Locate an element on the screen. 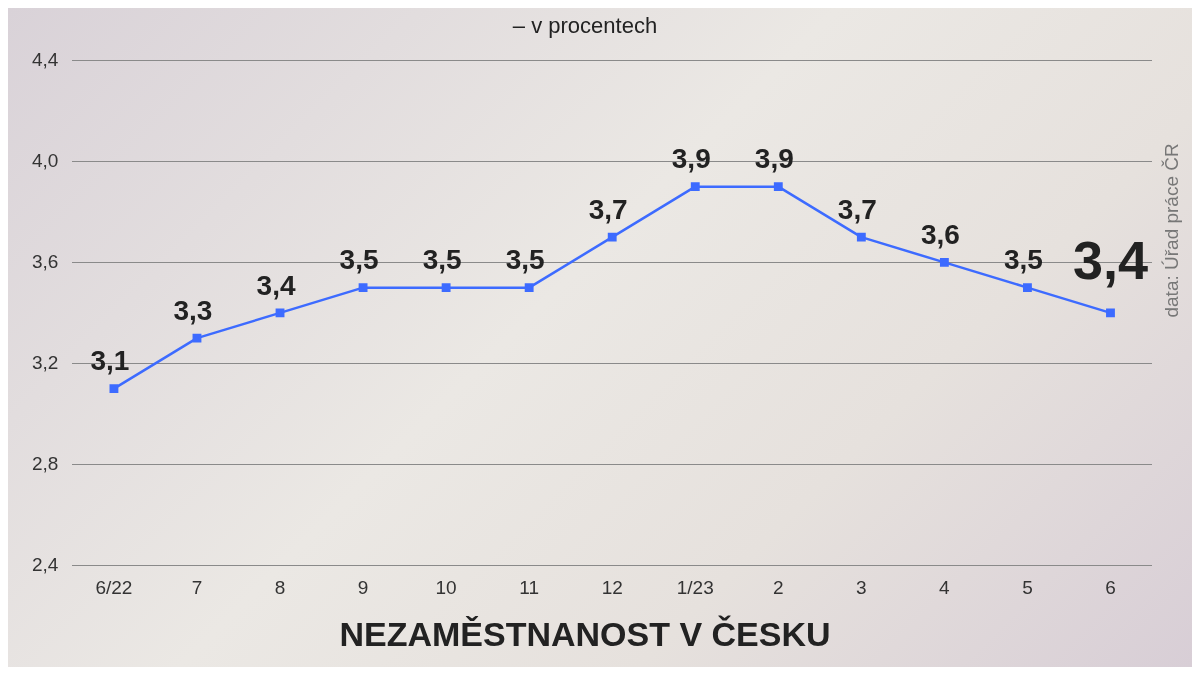 The height and width of the screenshot is (675, 1200). data-label: 3,6 is located at coordinates (940, 235).